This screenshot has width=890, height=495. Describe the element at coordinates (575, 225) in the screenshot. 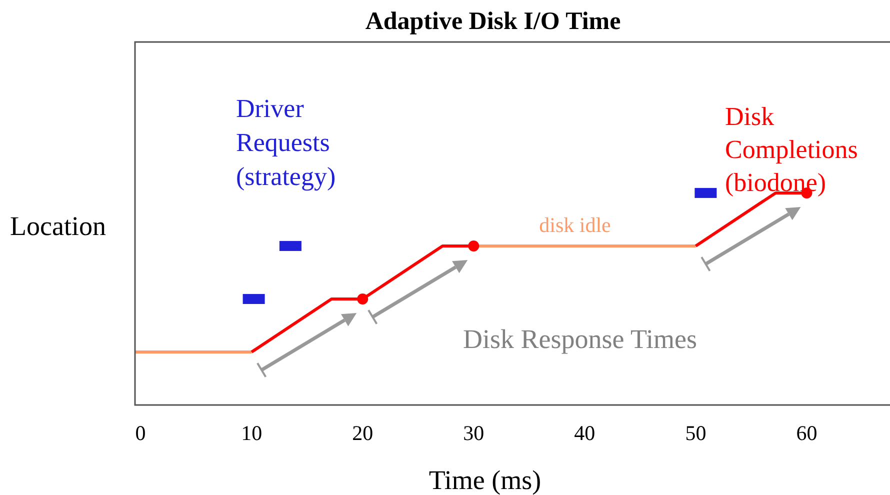

I see `series-label: disk idle` at that location.